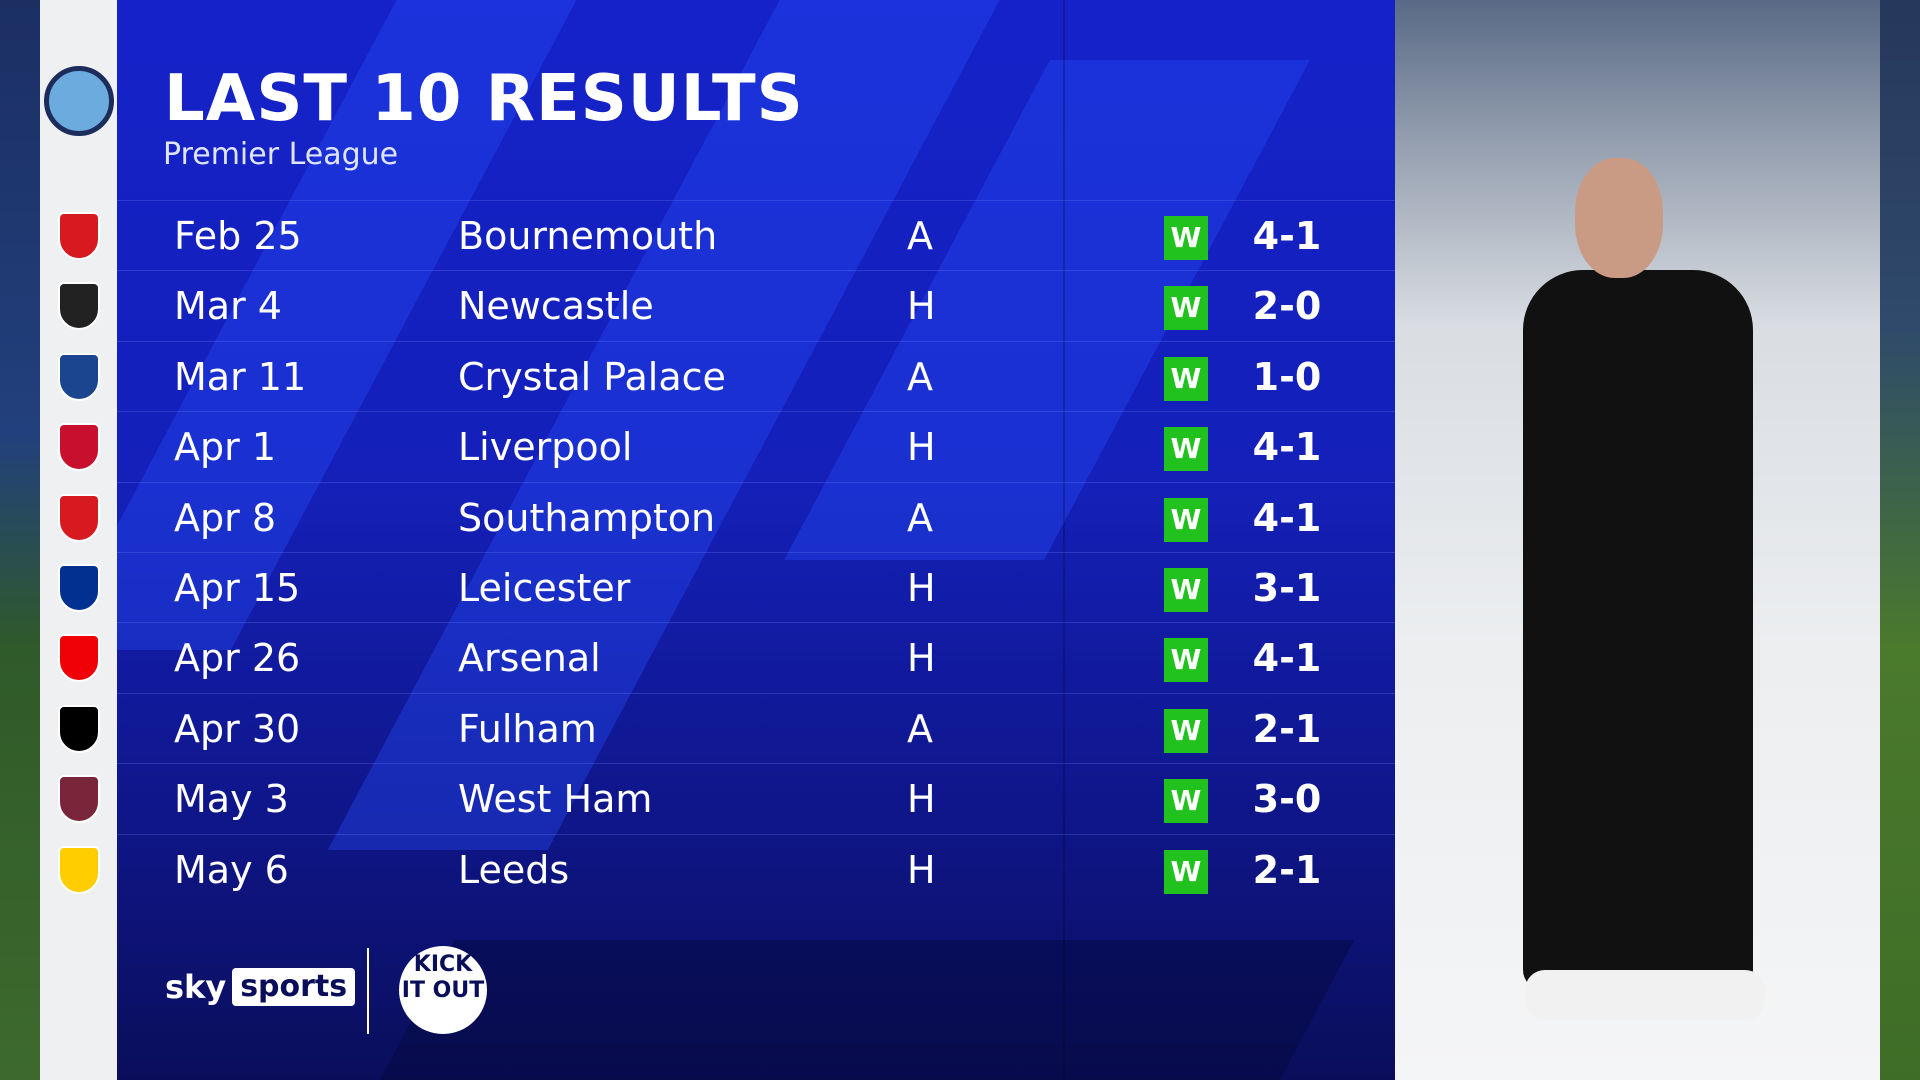  What do you see at coordinates (756, 516) in the screenshot?
I see `result-row: Apr 8 Southampton A W 4-1` at bounding box center [756, 516].